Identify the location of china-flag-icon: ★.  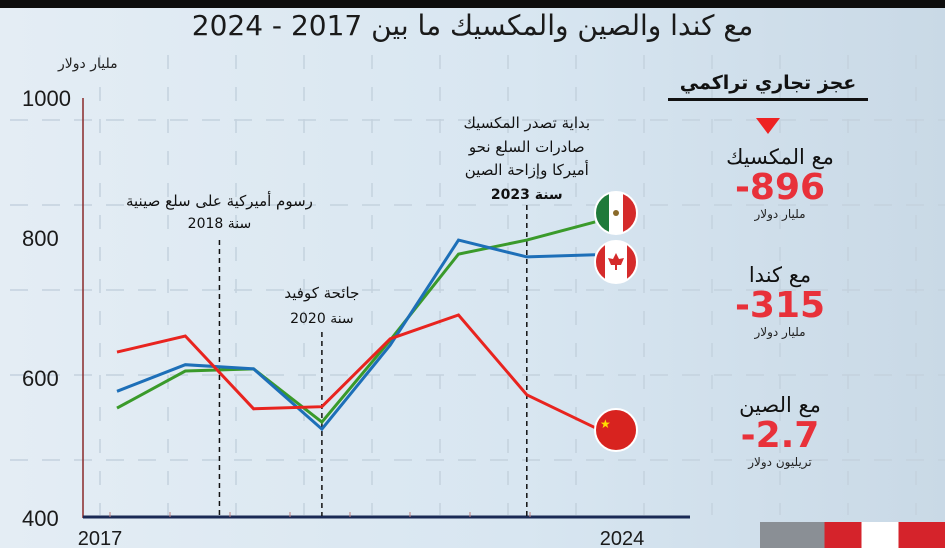
(616, 430).